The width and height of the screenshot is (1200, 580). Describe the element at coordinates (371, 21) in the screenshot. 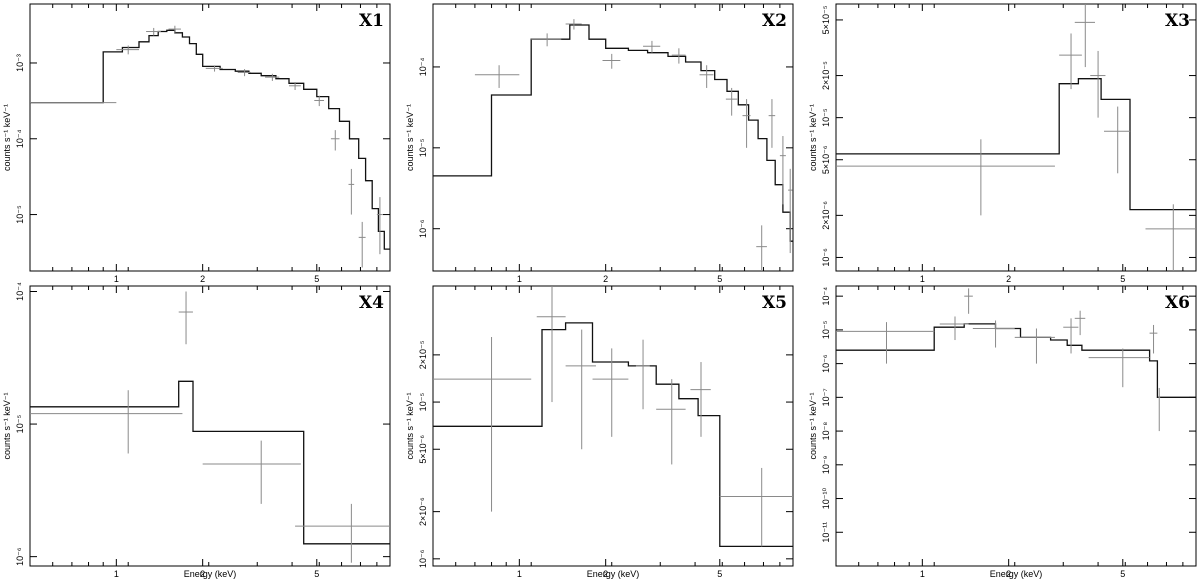

I see `panel-title: X1` at that location.